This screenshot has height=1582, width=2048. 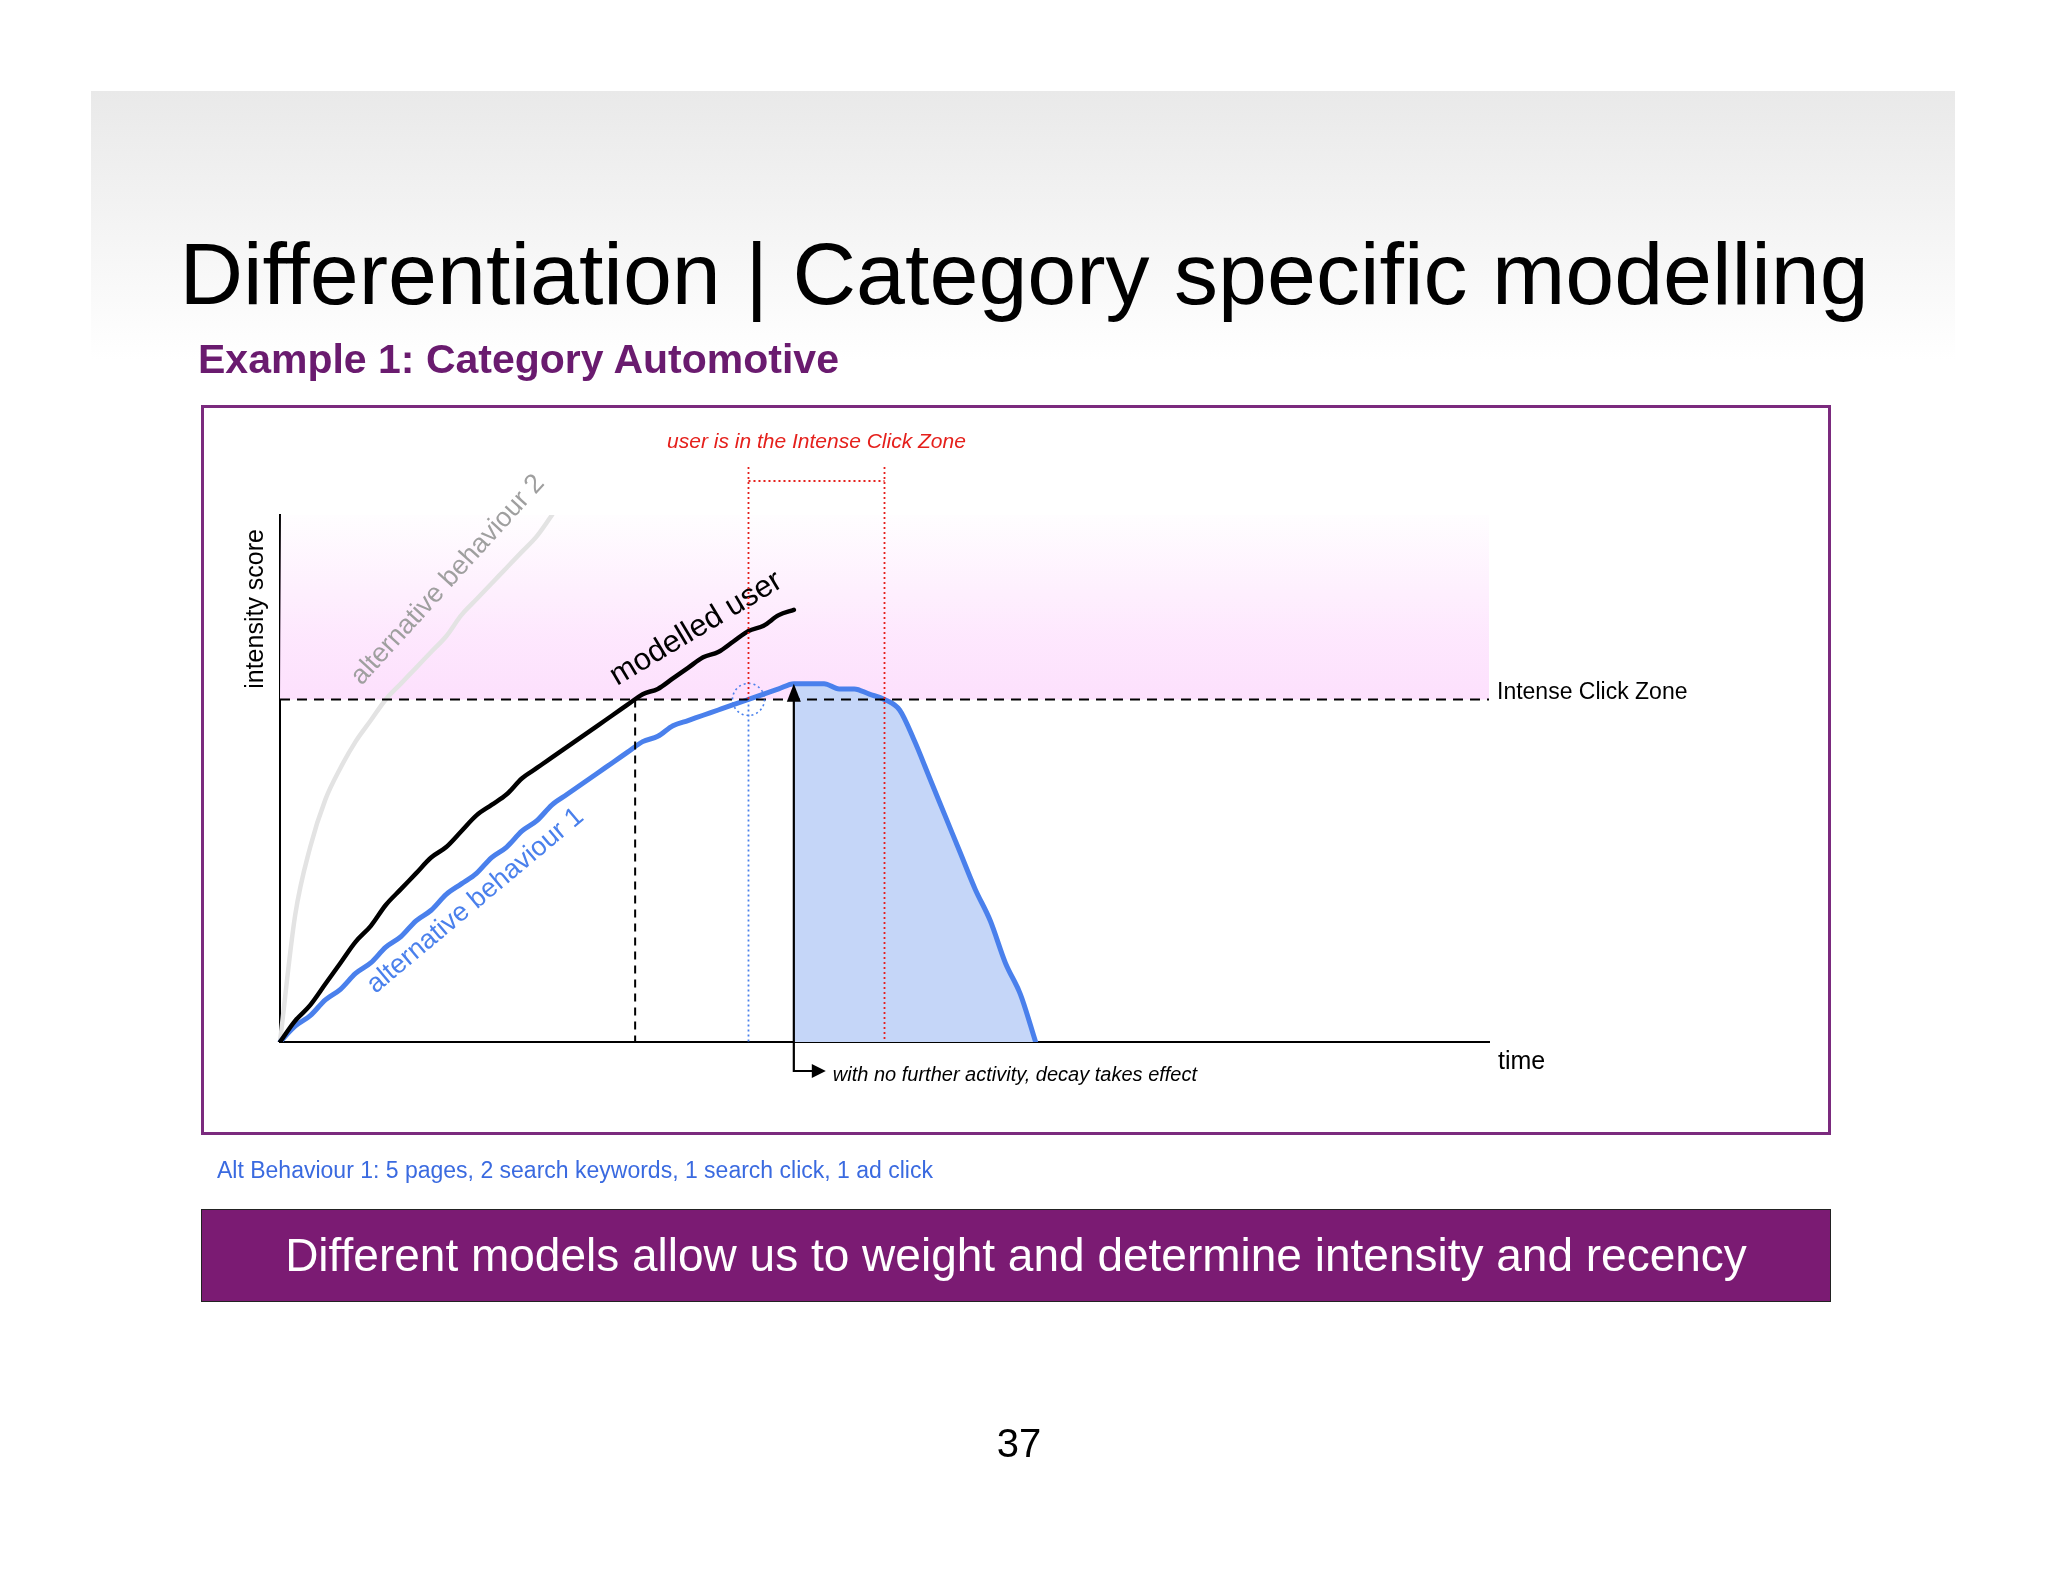 What do you see at coordinates (575, 1170) in the screenshot?
I see `text: Alt Behaviour 1: 5 pages, 2 search keywords, 1 search click, 1 ad click` at bounding box center [575, 1170].